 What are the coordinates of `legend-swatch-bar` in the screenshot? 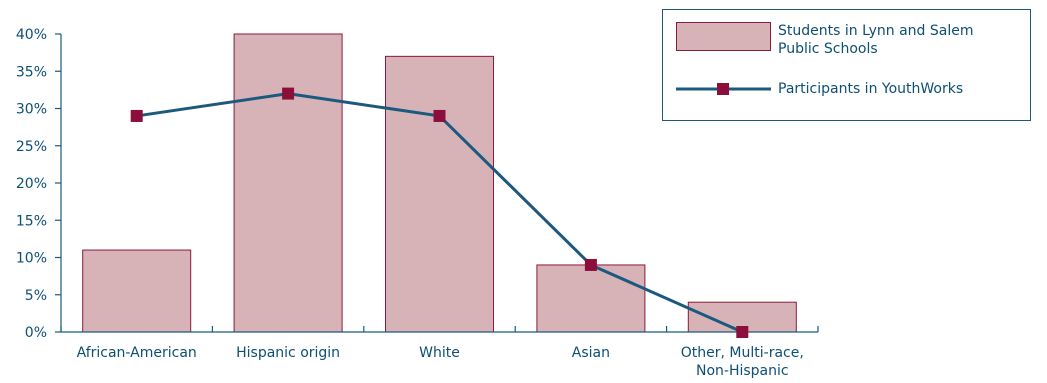 It's located at (723, 36).